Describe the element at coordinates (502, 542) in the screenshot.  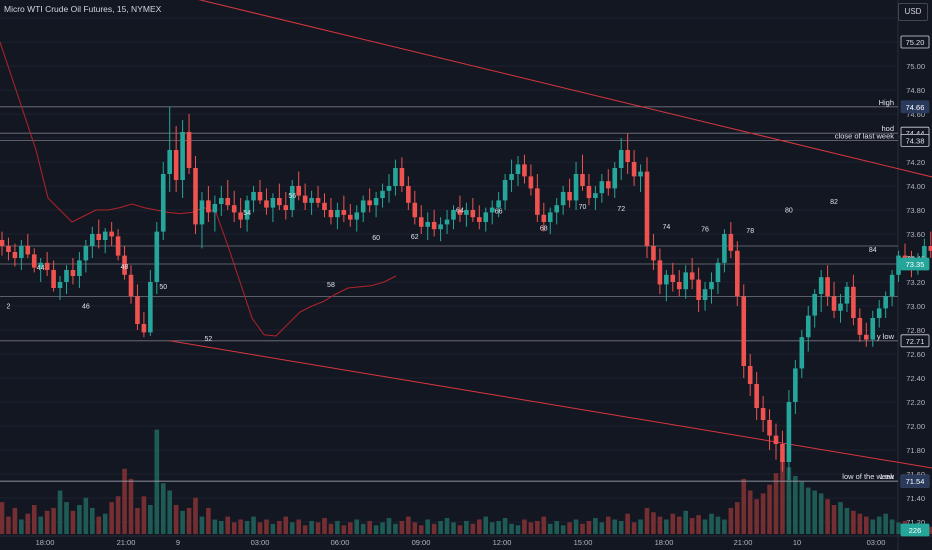
I see `time-tick-label: 12:00` at that location.